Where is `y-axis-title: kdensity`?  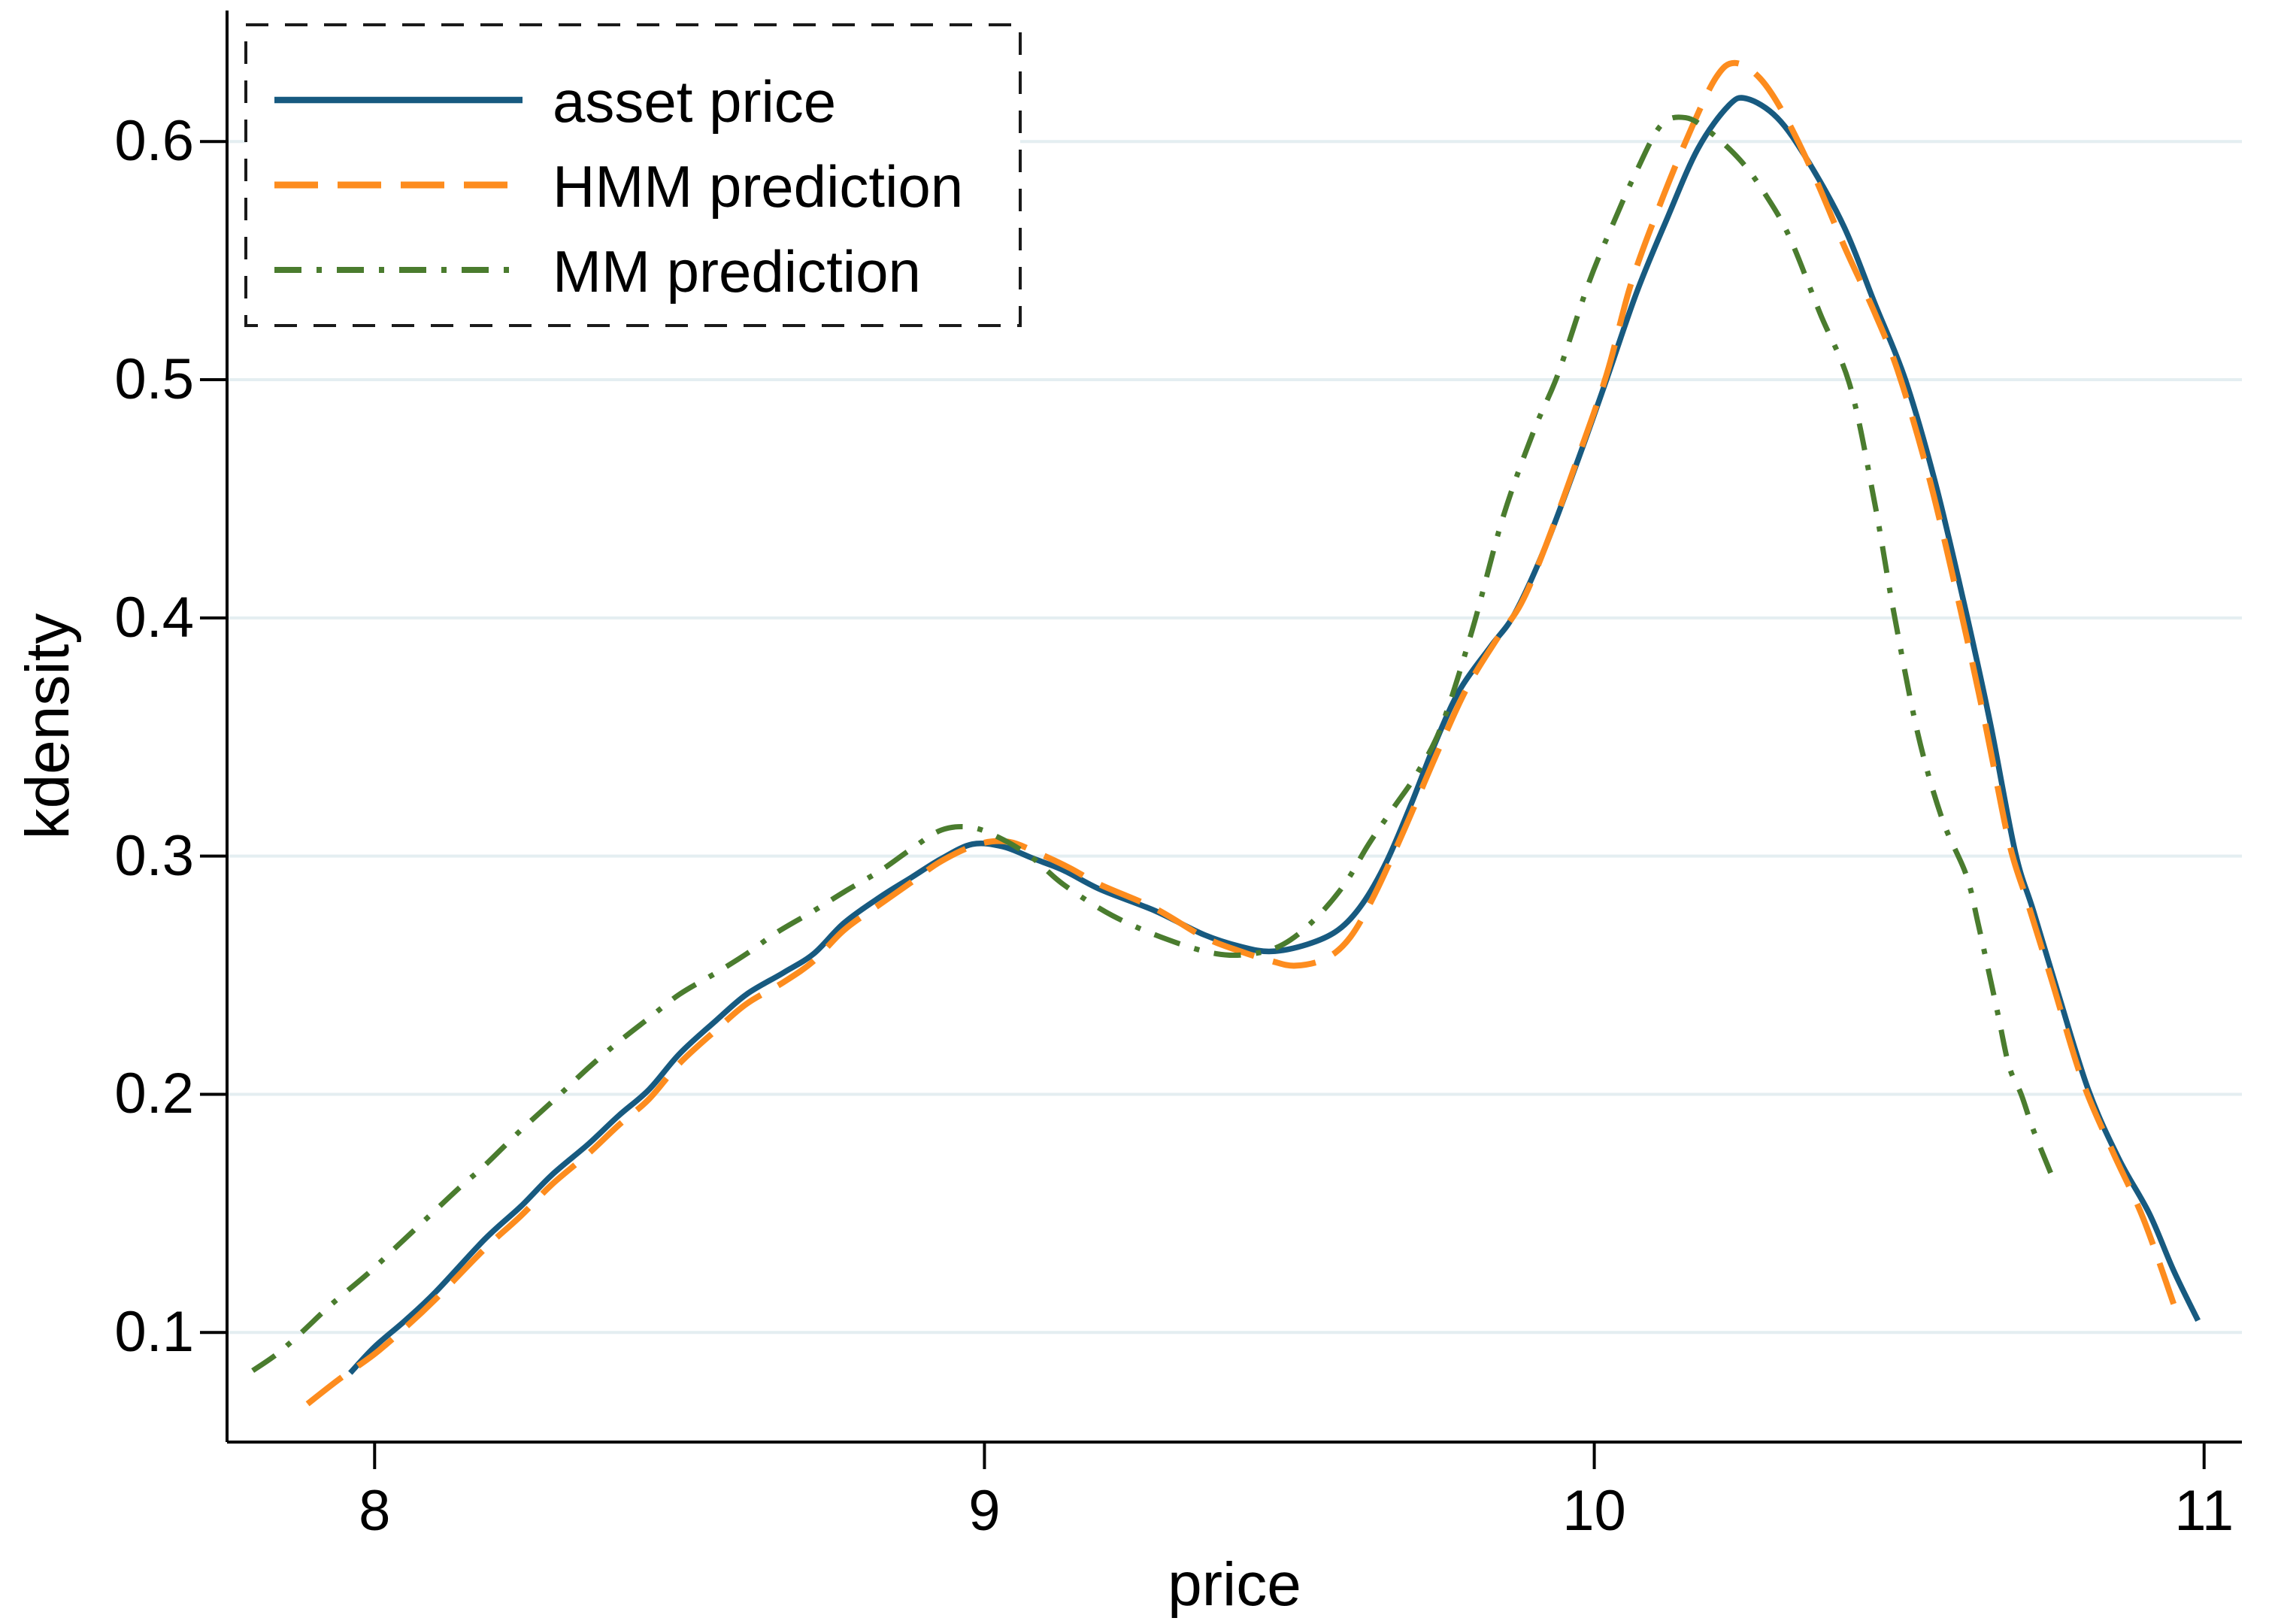
y-axis-title: kdensity is located at coordinates (48, 726).